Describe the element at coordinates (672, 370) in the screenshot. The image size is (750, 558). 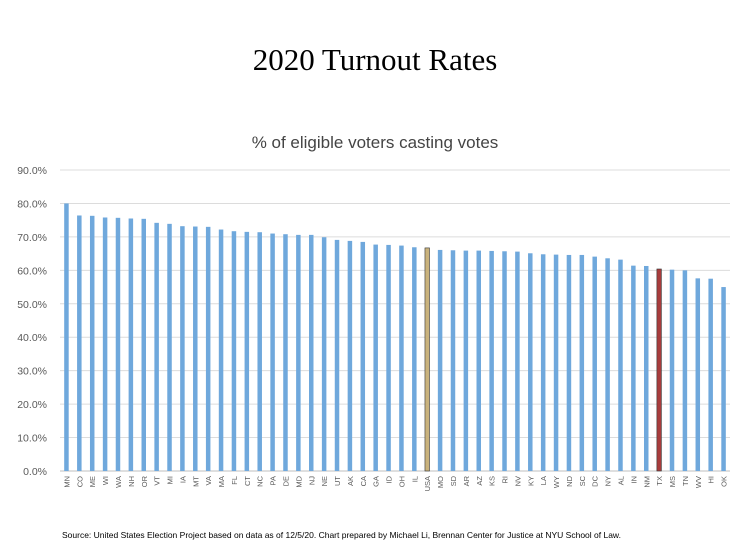
I see `bar-ms` at that location.